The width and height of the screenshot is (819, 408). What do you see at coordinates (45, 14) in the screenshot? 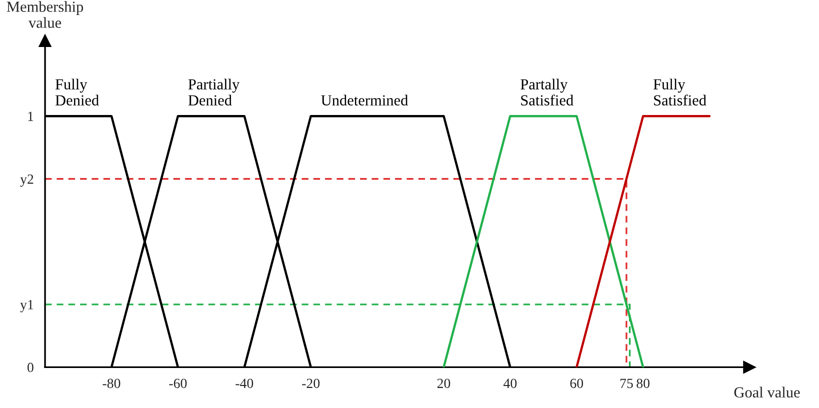
I see `y-axis-title: Membership value` at bounding box center [45, 14].